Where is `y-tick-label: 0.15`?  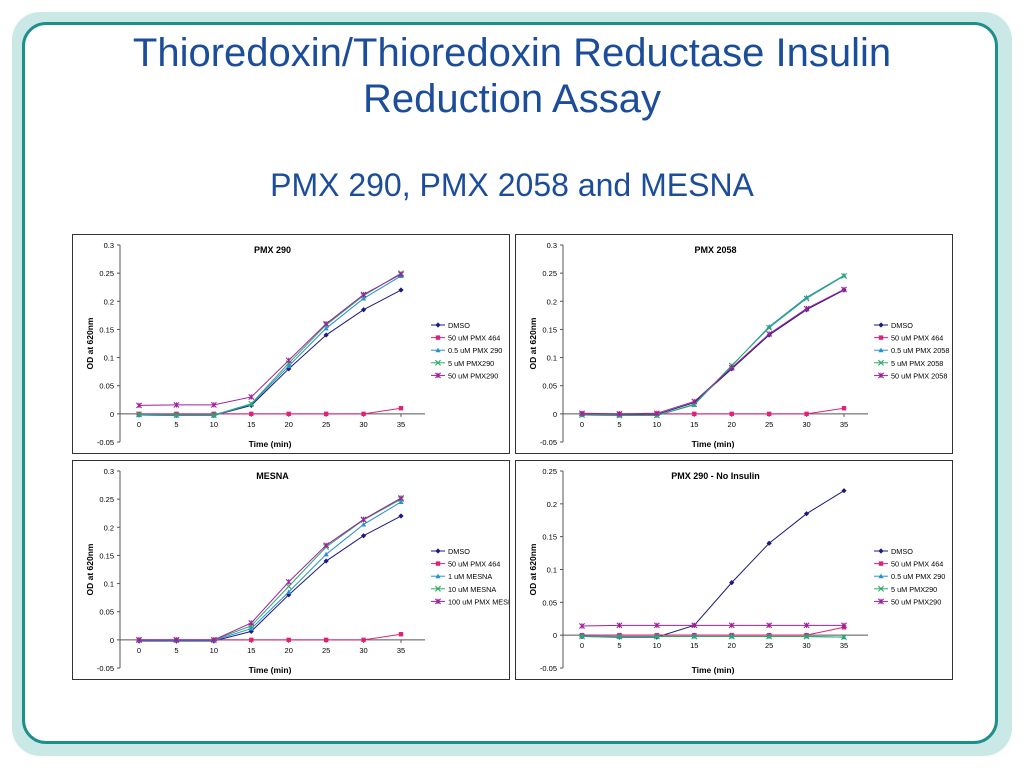
y-tick-label: 0.15 is located at coordinates (549, 537).